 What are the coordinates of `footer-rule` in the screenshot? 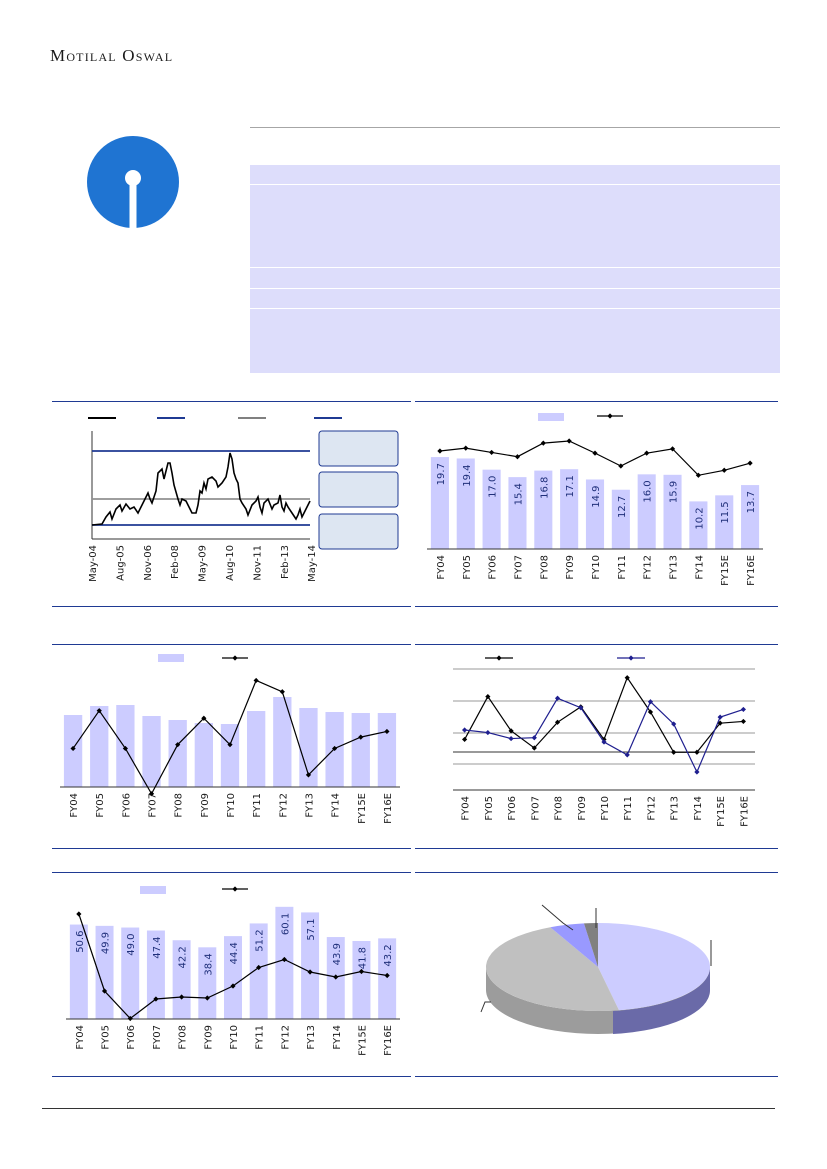 It's located at (408, 1108).